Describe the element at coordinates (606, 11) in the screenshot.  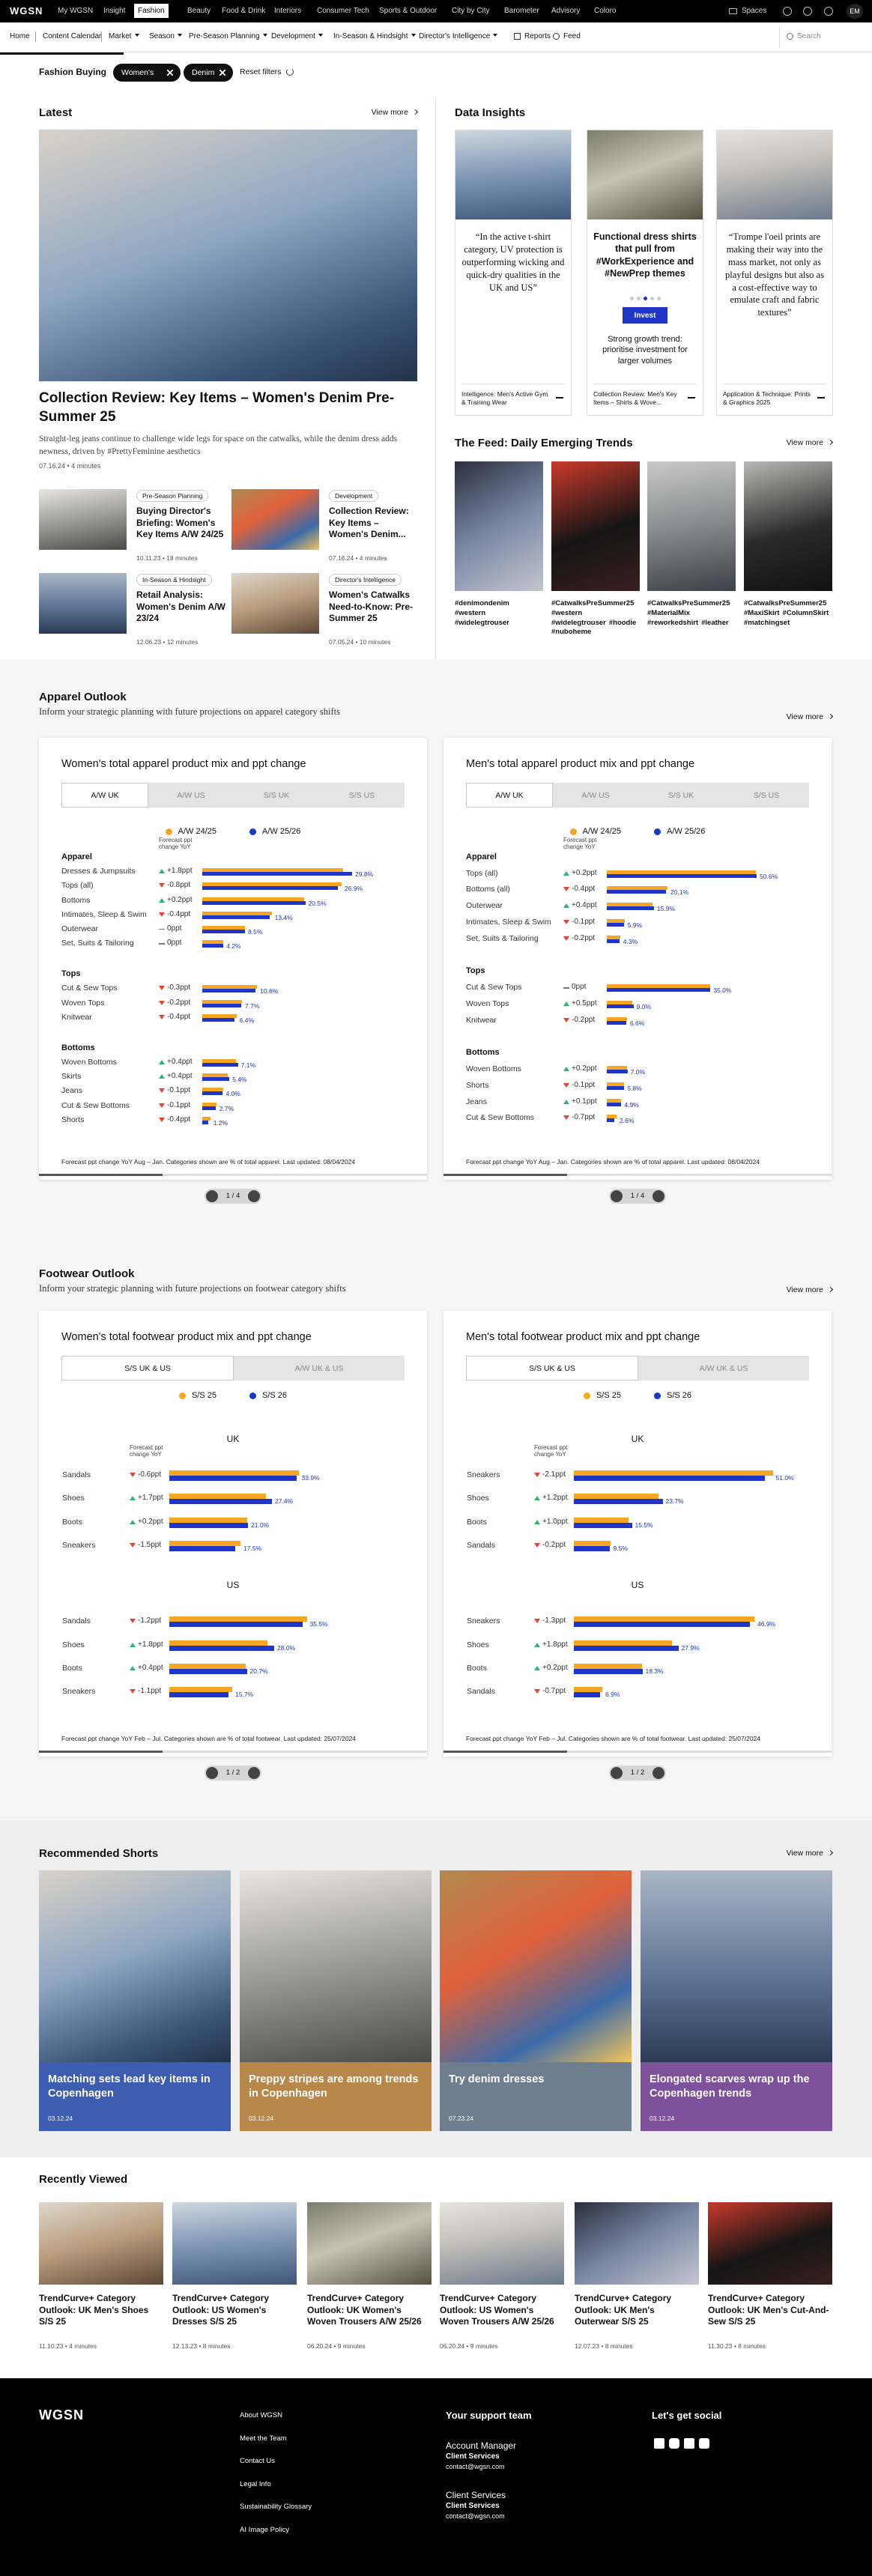
I see `nav-item: Coloro` at that location.